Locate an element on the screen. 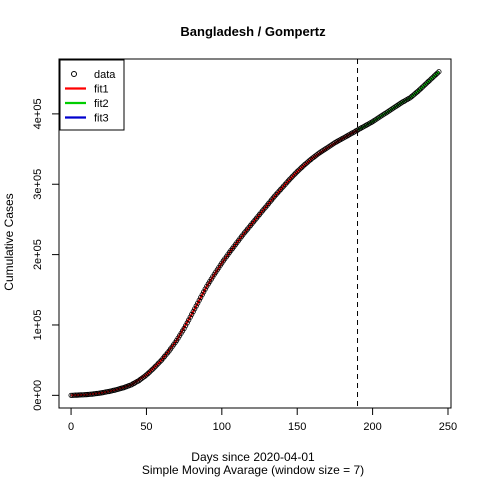 This screenshot has height=480, width=480. x-tick-label: 50 is located at coordinates (146, 427).